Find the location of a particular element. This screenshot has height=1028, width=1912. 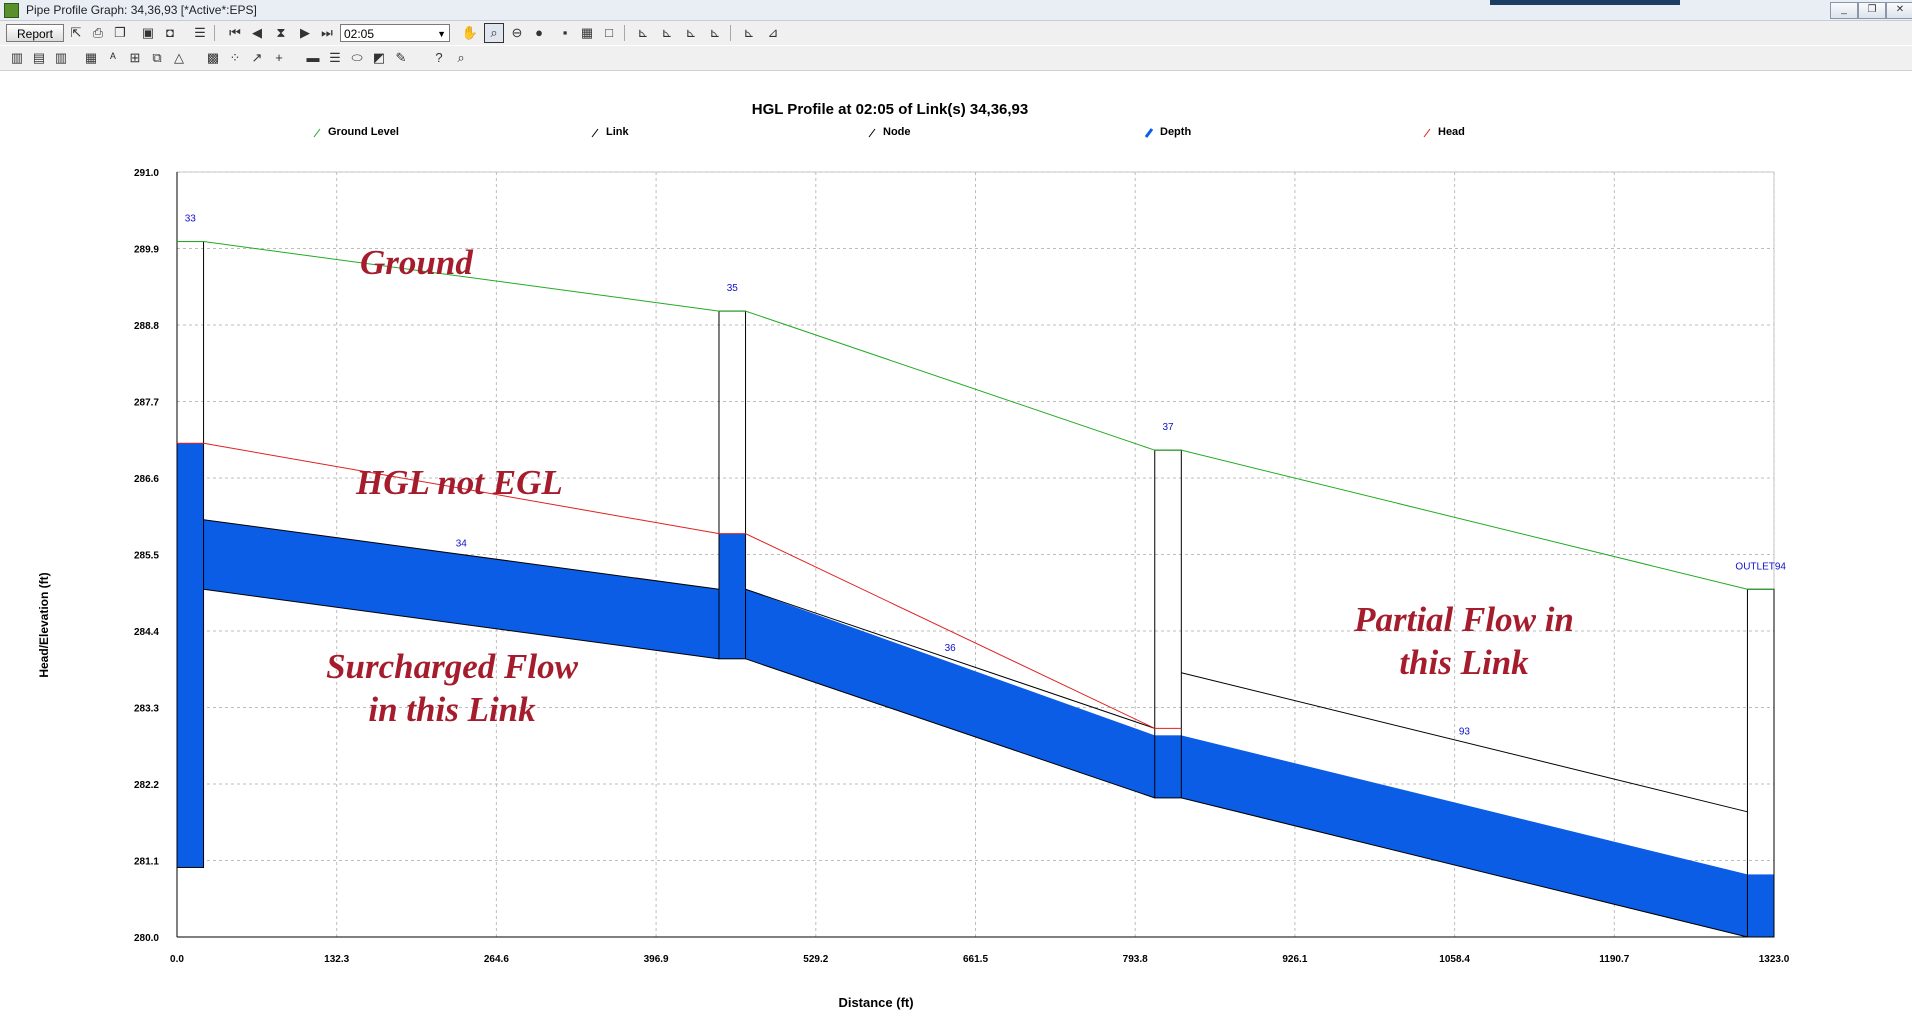

legend-label: Head is located at coordinates (1451, 132).